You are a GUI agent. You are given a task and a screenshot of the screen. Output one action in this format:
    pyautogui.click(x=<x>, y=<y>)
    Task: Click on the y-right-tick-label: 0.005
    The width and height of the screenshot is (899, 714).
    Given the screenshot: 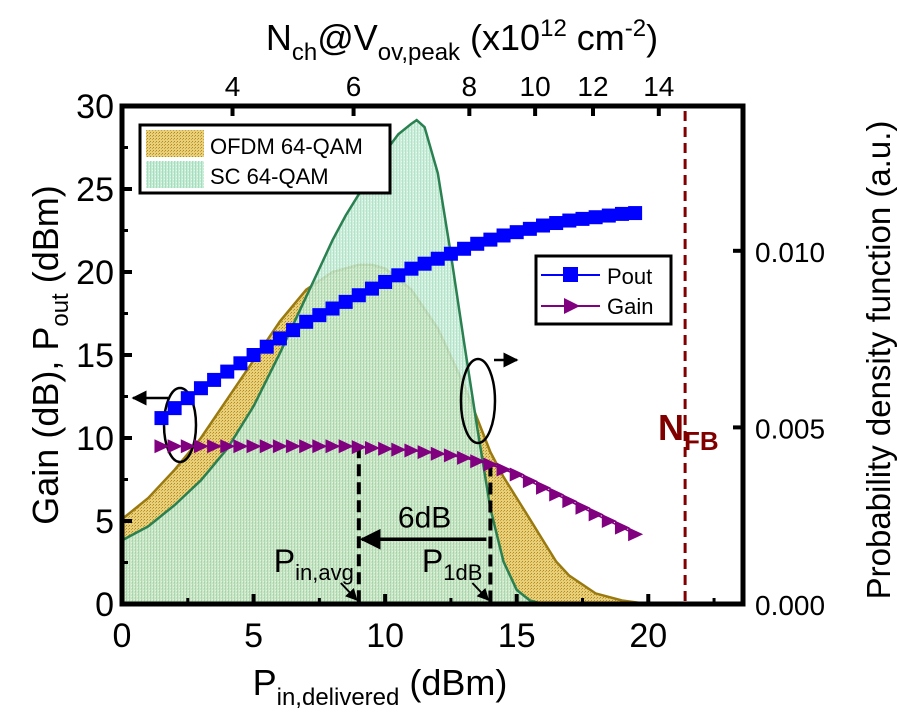 What is the action you would take?
    pyautogui.click(x=790, y=428)
    